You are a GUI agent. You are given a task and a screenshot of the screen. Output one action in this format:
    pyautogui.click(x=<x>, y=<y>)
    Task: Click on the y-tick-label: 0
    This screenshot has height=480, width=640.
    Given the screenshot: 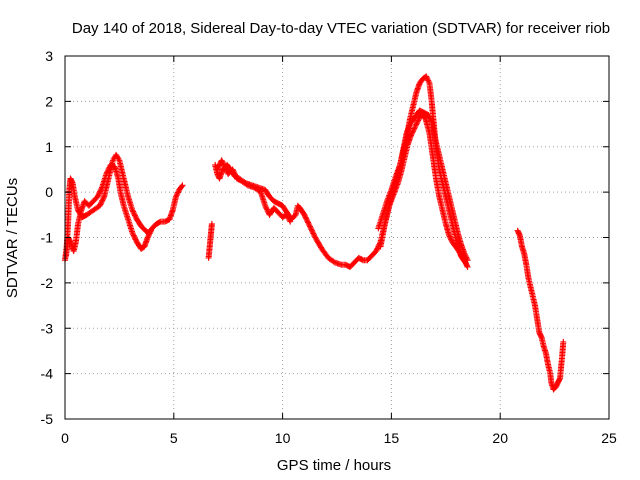 What is the action you would take?
    pyautogui.click(x=49, y=192)
    